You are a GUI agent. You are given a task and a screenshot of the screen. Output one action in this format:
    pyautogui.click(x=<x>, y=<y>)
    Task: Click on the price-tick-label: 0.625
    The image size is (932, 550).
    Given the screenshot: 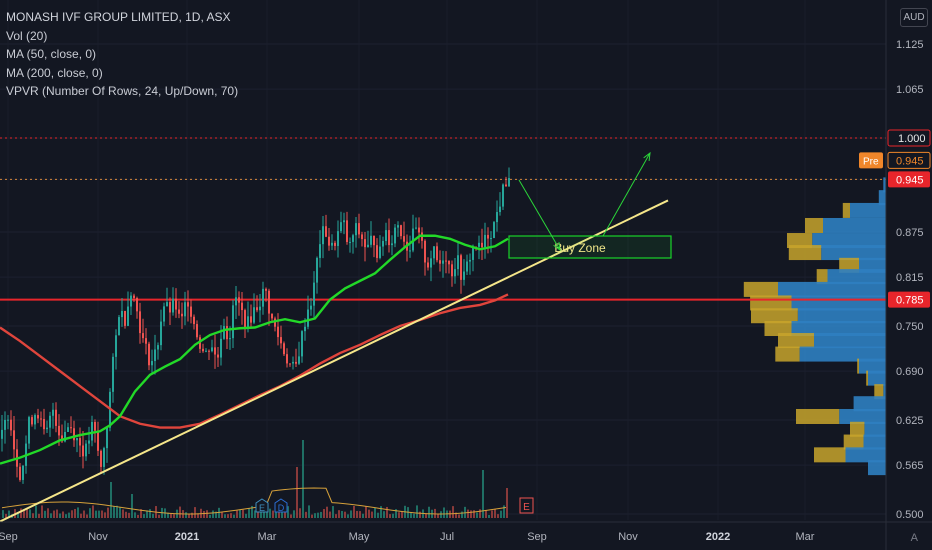 What is the action you would take?
    pyautogui.click(x=910, y=421)
    